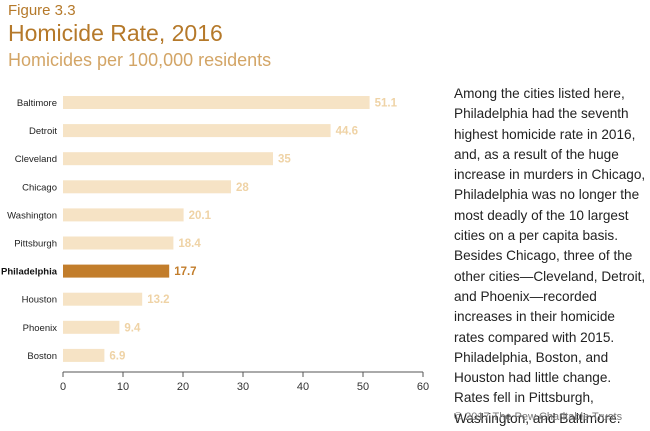  I want to click on value-label: 18.4, so click(189, 244).